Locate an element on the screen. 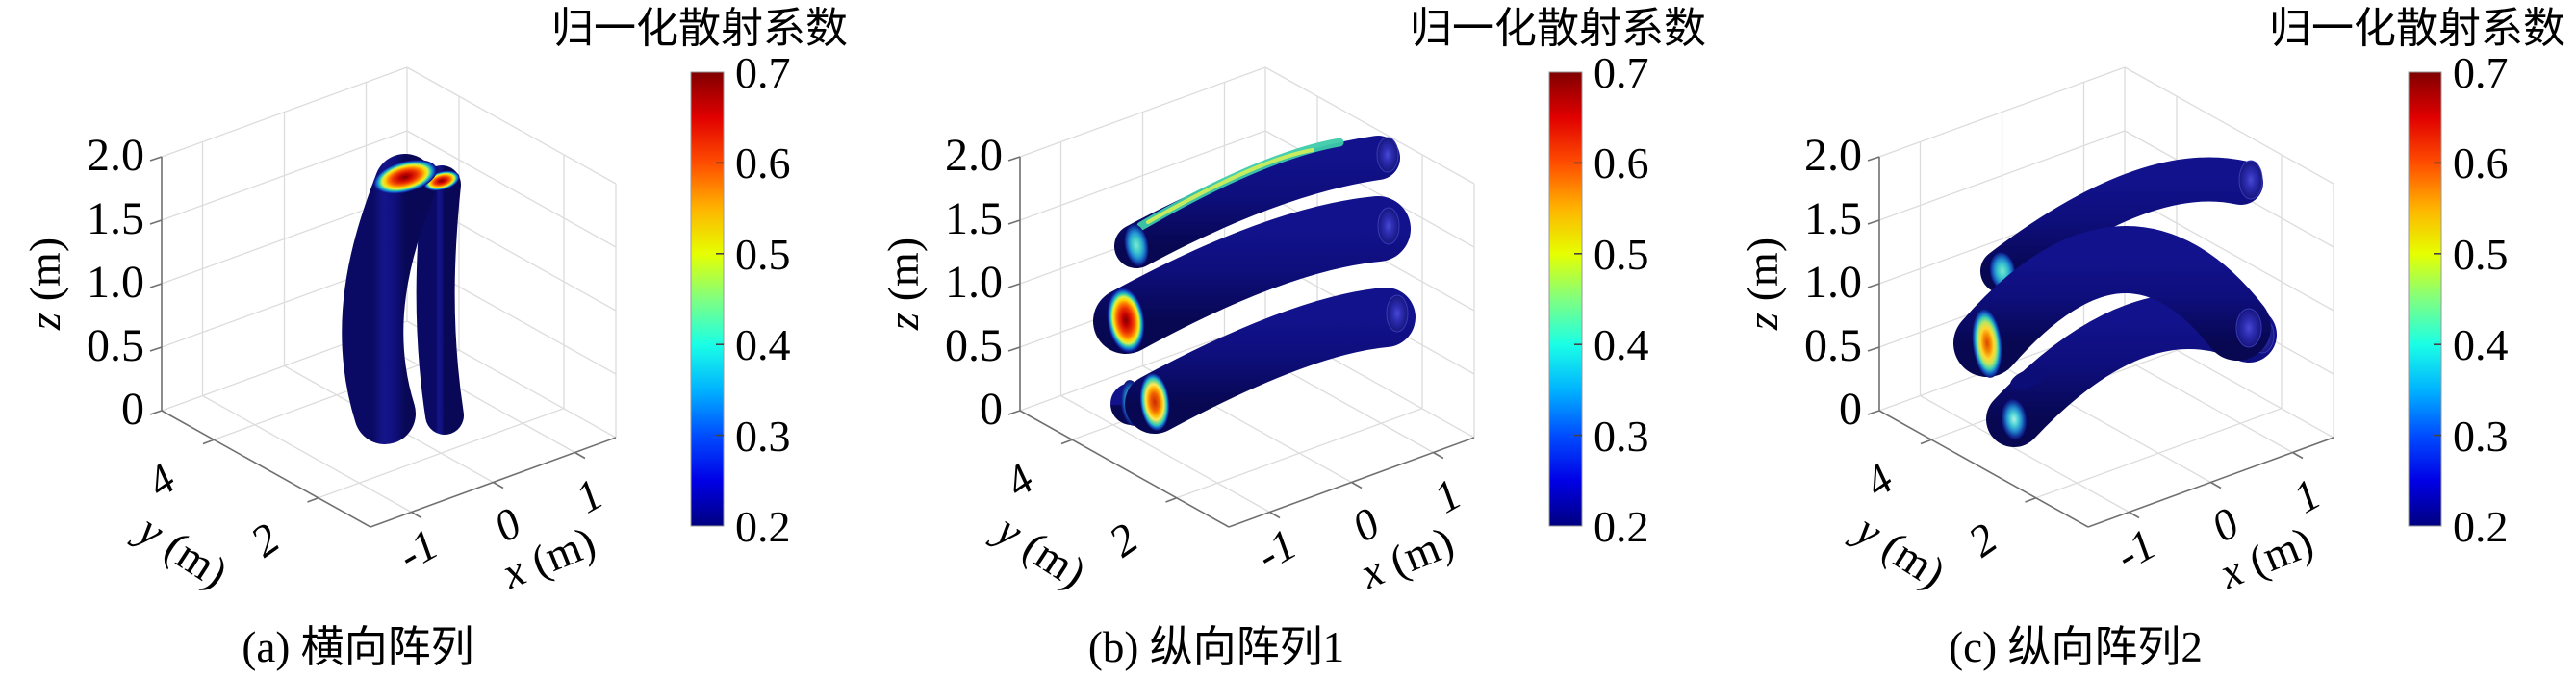 The width and height of the screenshot is (2576, 677). surface-beam-bottom is located at coordinates (1270, 361).